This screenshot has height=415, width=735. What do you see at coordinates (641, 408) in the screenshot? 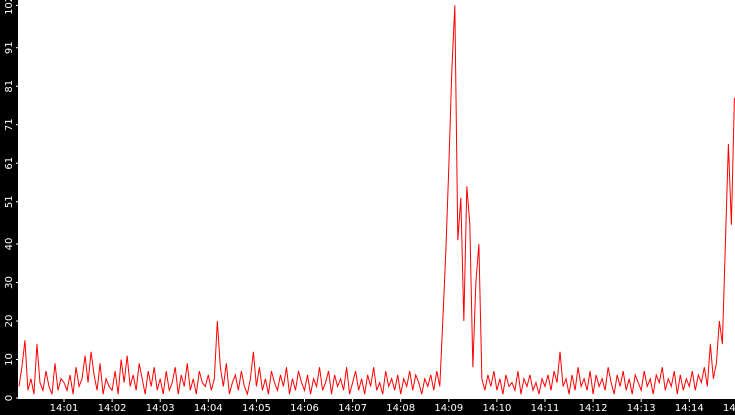
I see `x-tick-label: 14:13` at bounding box center [641, 408].